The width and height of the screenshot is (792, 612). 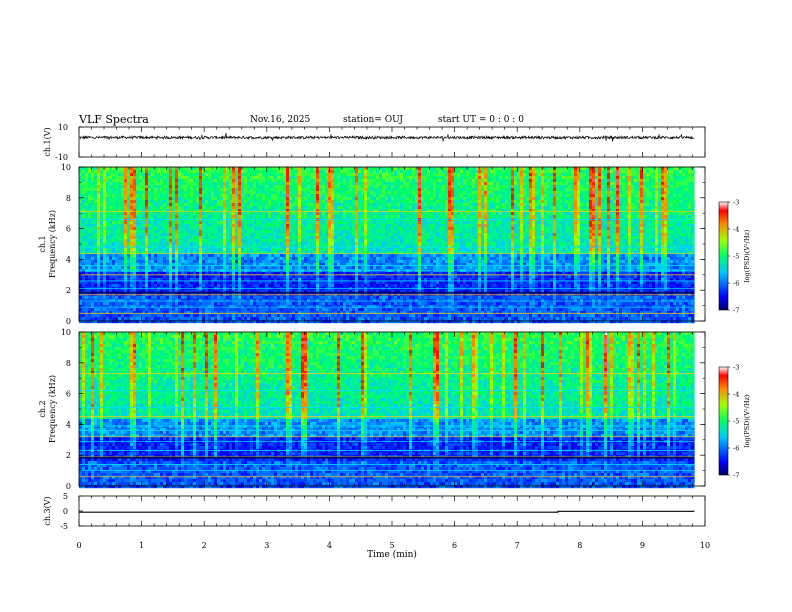 What do you see at coordinates (68, 259) in the screenshot?
I see `ch1-spectrogram-ytick-label: 4` at bounding box center [68, 259].